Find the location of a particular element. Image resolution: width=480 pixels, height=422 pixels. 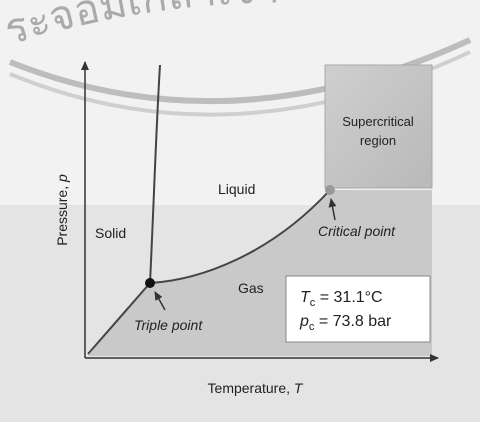

vaporization-curve is located at coordinates (240, 236).